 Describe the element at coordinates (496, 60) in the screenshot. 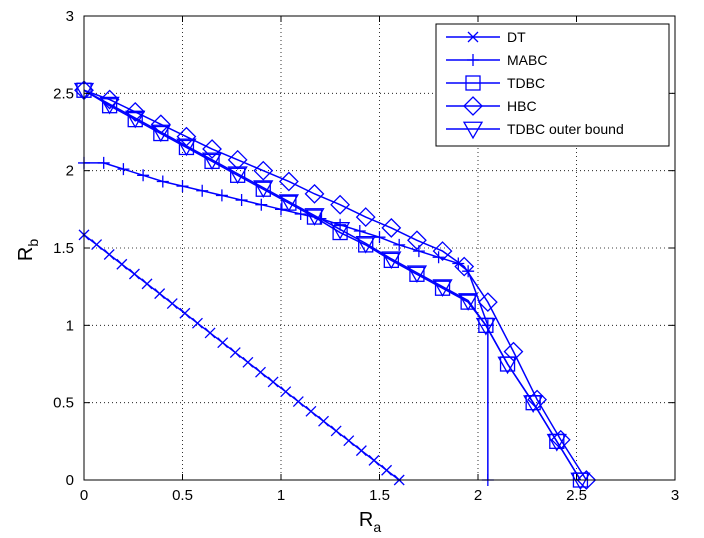

I see `legend-entry-mabc: MABC` at that location.